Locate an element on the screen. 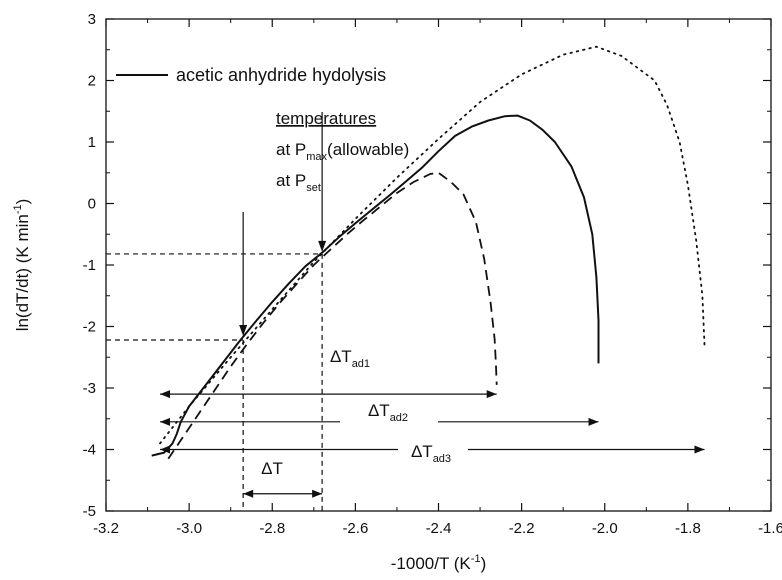 Image resolution: width=782 pixels, height=580 pixels. y-tick-label: 1 is located at coordinates (92, 142).